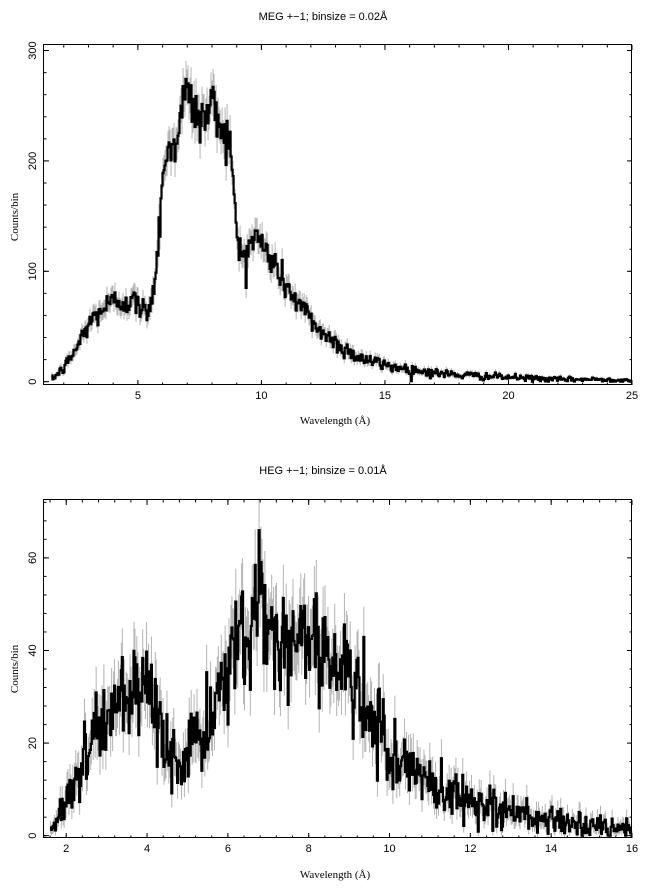  Describe the element at coordinates (335, 421) in the screenshot. I see `meg-x-axis-label: Wavelength (Å)` at that location.